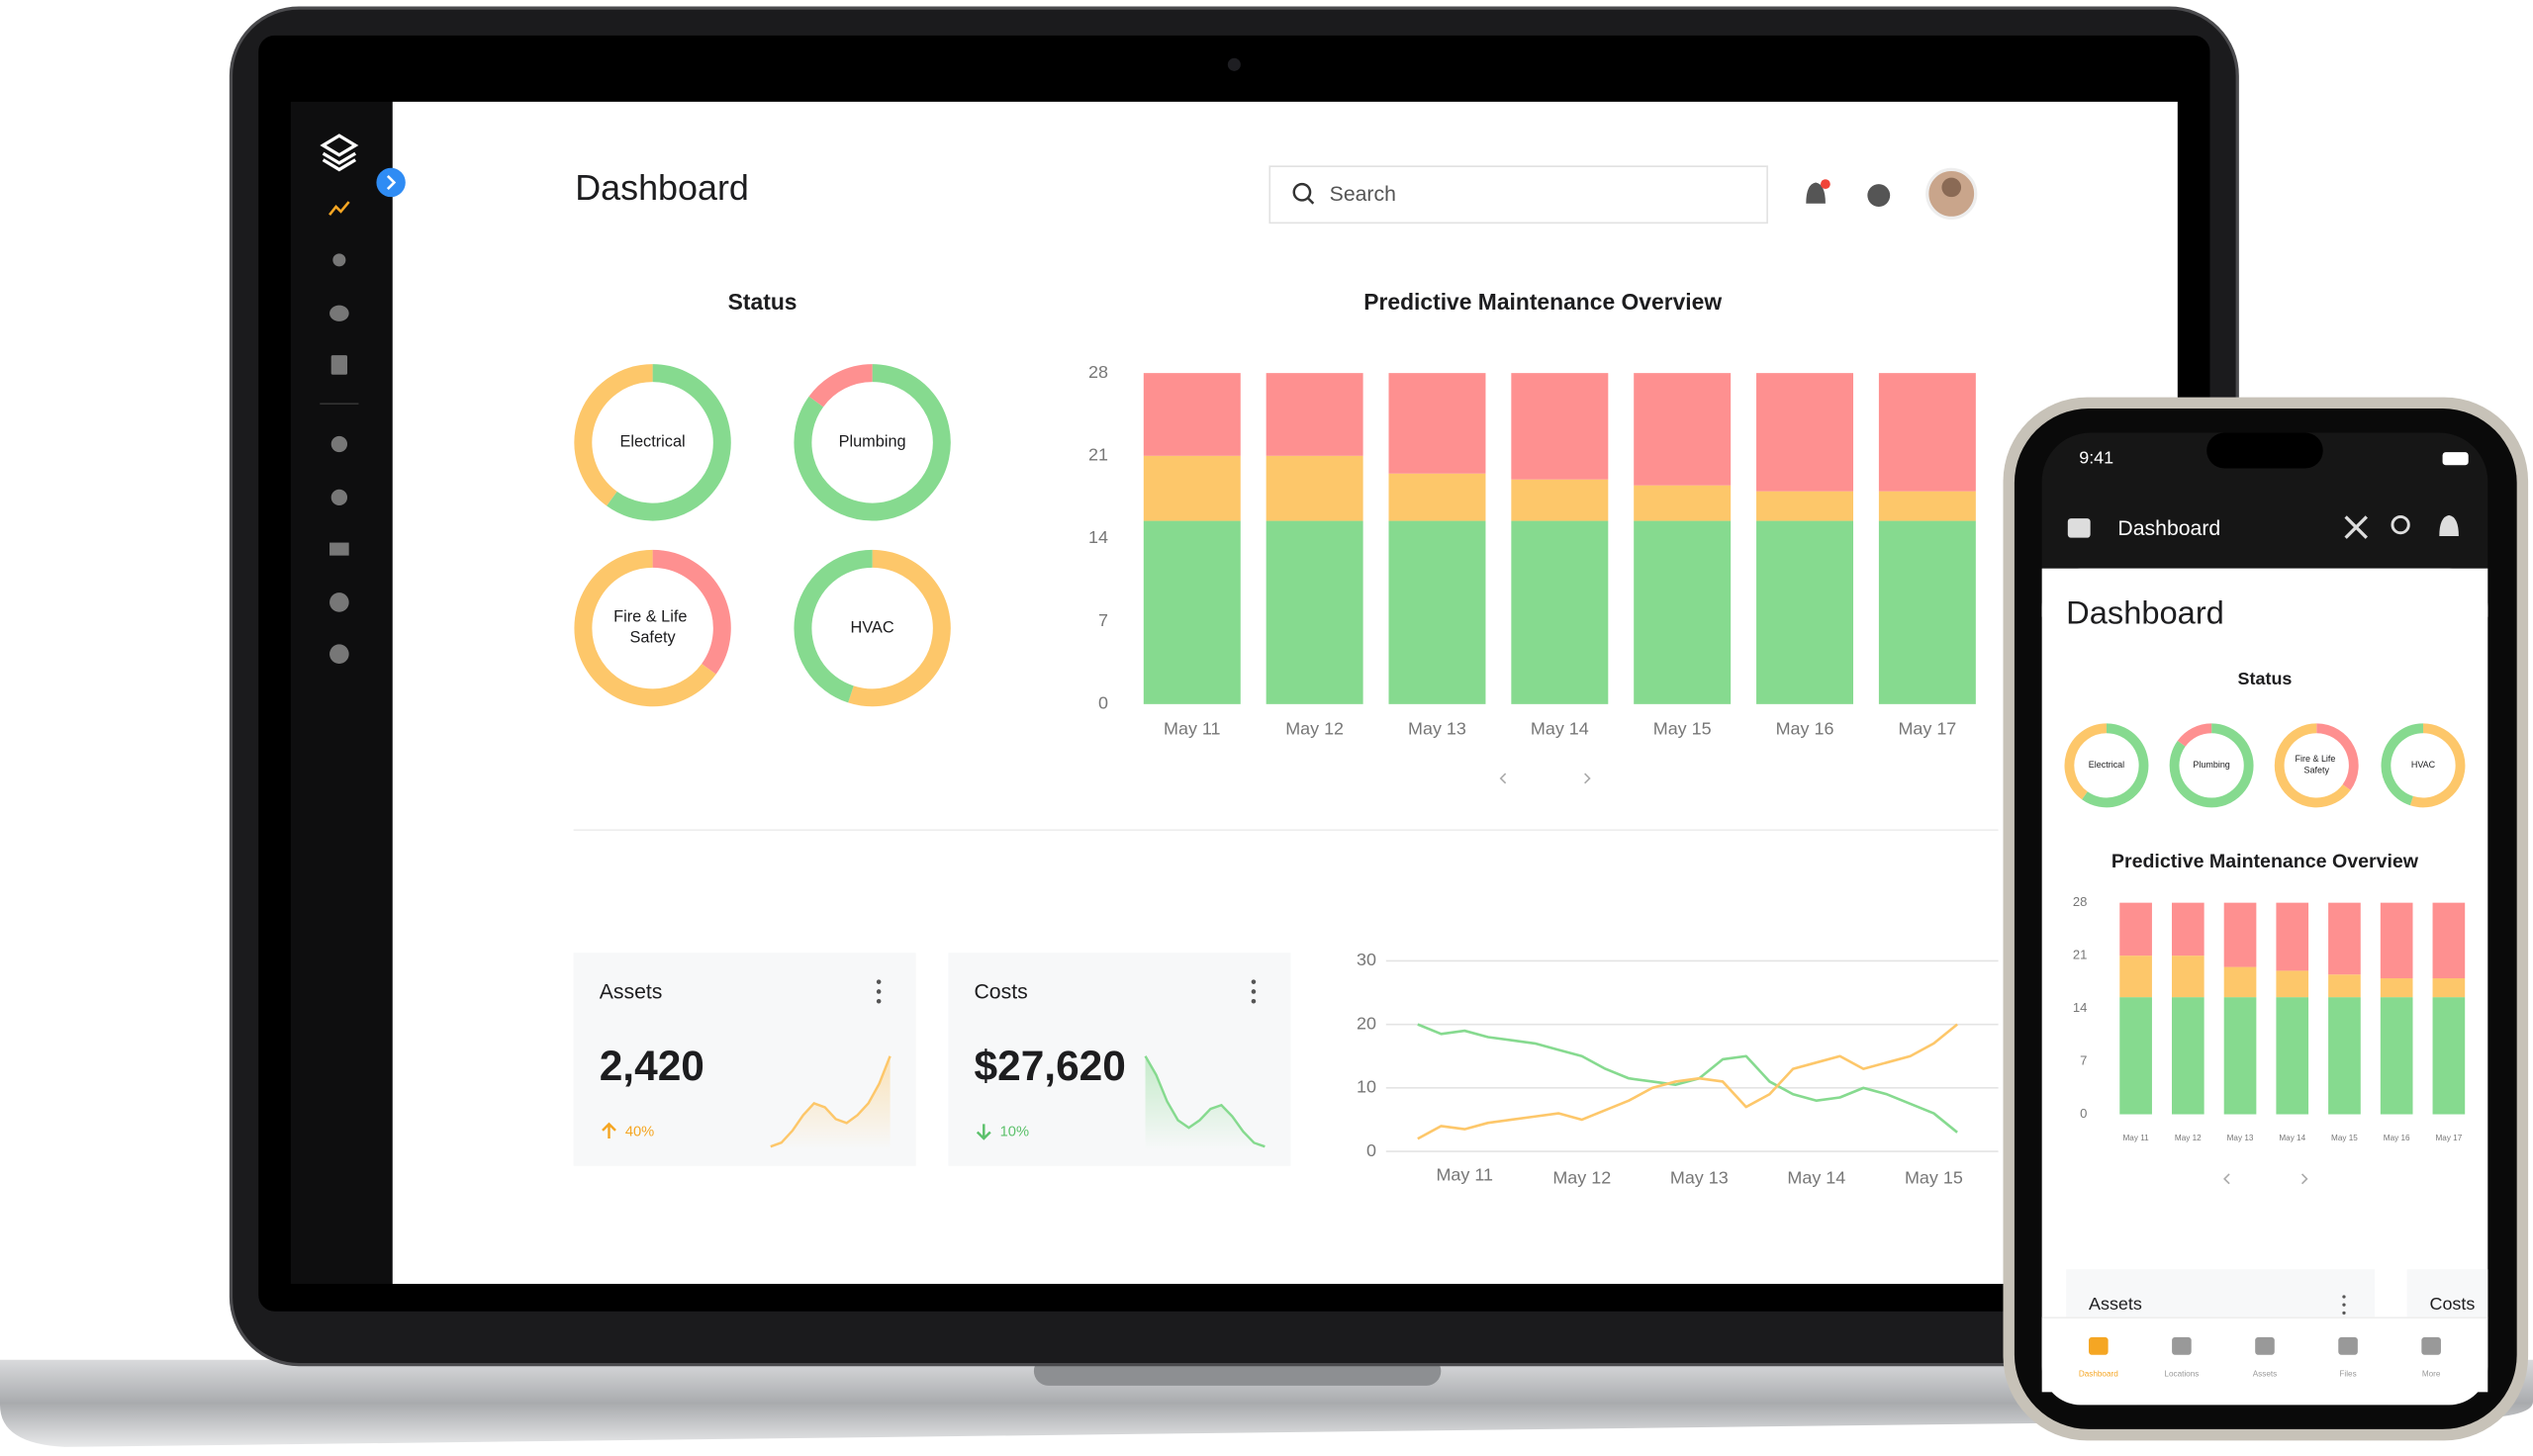 This screenshot has height=1456, width=2533. Describe the element at coordinates (1951, 187) in the screenshot. I see `avatar-face` at that location.